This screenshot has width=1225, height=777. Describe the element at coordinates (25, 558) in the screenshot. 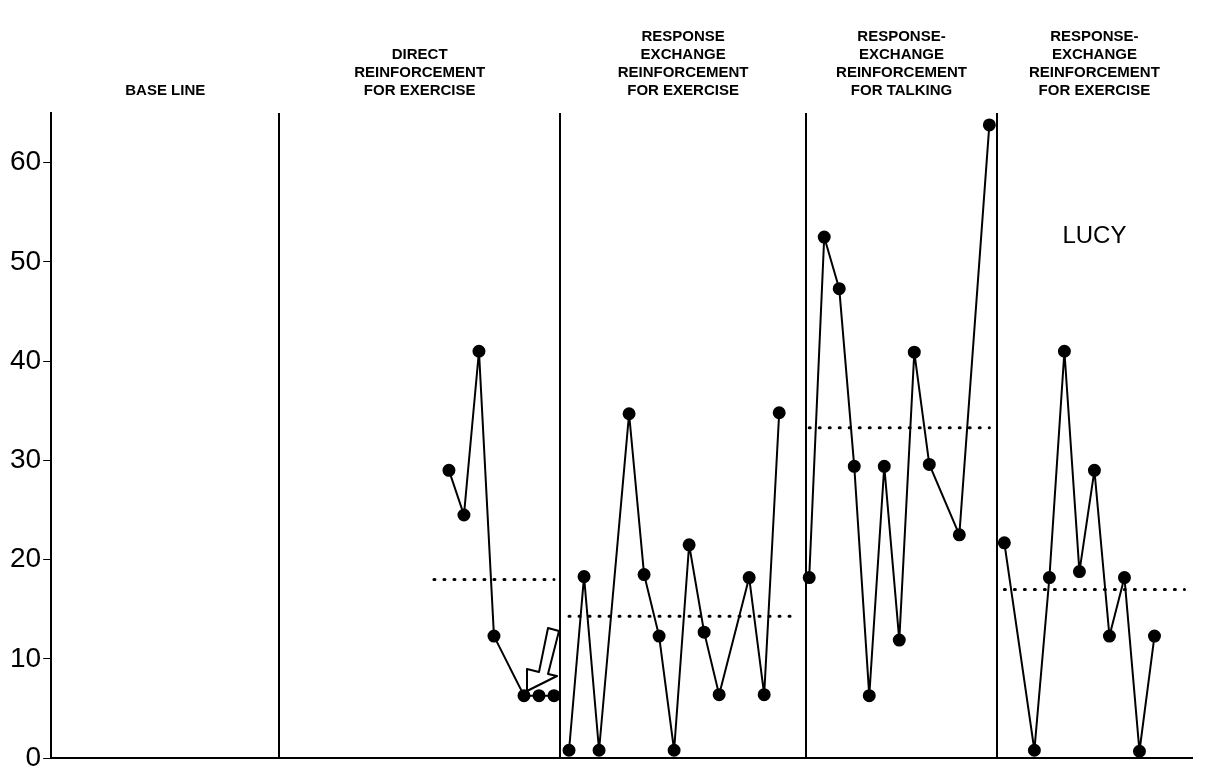

I see `y-tick-label: 20` at that location.